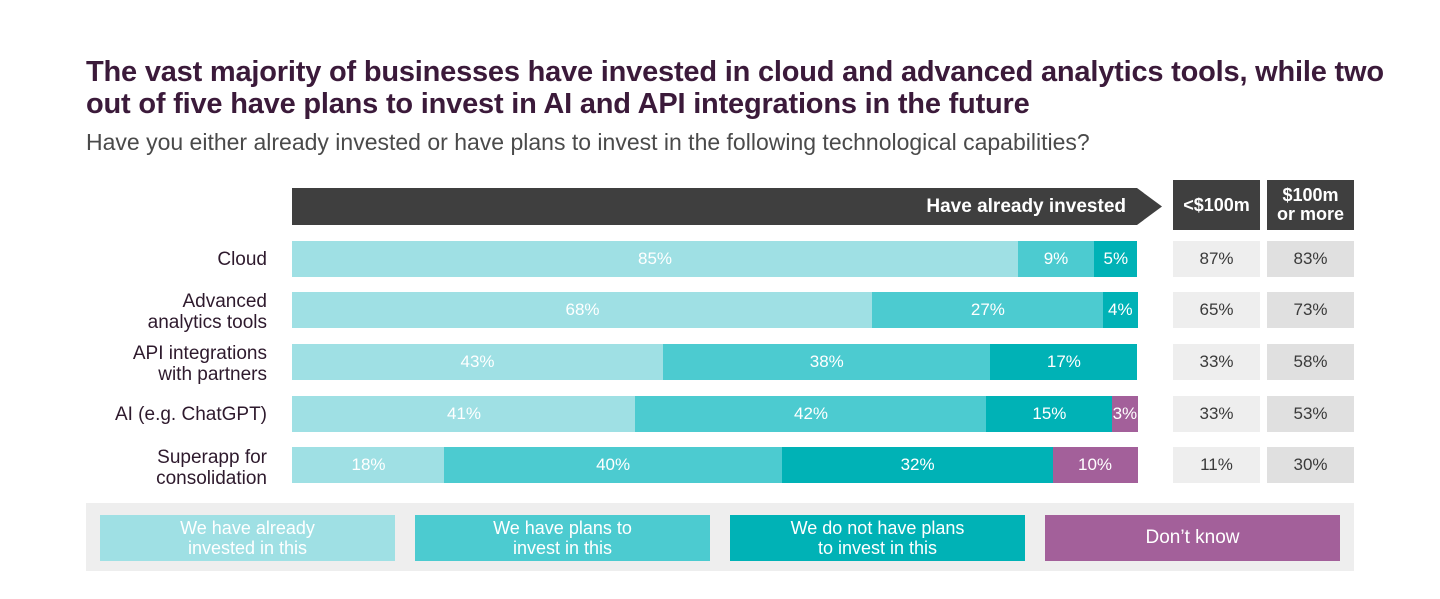 This screenshot has width=1440, height=599. Describe the element at coordinates (1310, 195) in the screenshot. I see `column-header-line: $100m` at that location.